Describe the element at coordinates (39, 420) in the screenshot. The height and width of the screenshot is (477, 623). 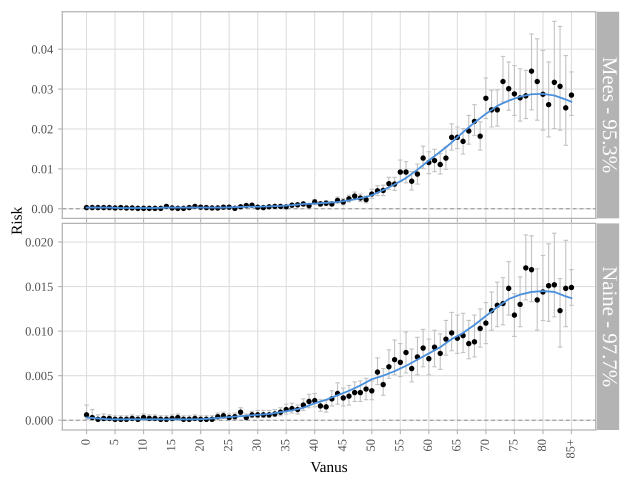
I see `y-tick-label: 0.000` at that location.